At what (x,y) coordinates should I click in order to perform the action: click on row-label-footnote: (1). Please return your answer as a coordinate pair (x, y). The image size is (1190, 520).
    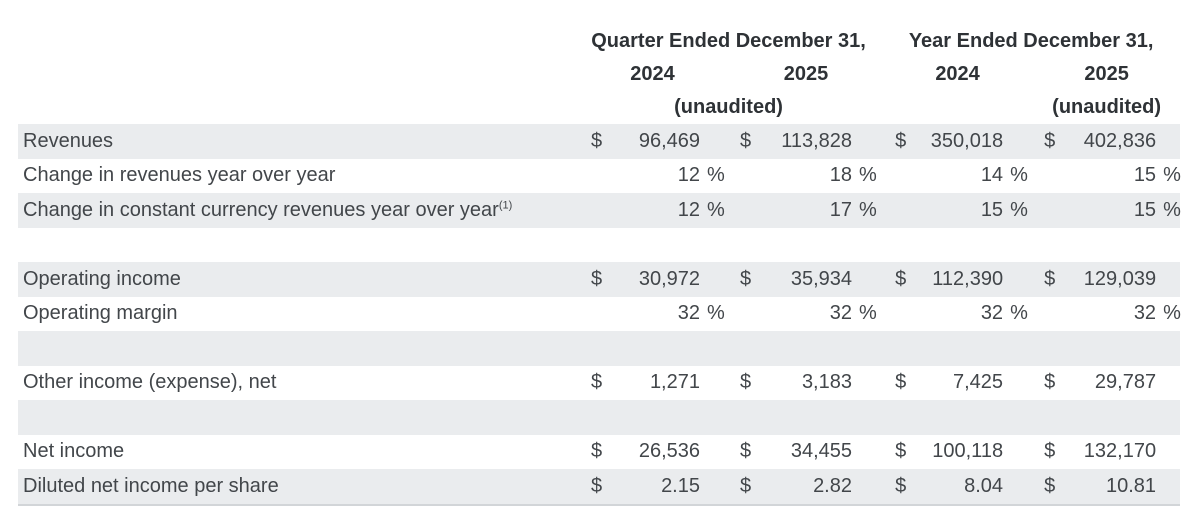
    Looking at the image, I should click on (505, 205).